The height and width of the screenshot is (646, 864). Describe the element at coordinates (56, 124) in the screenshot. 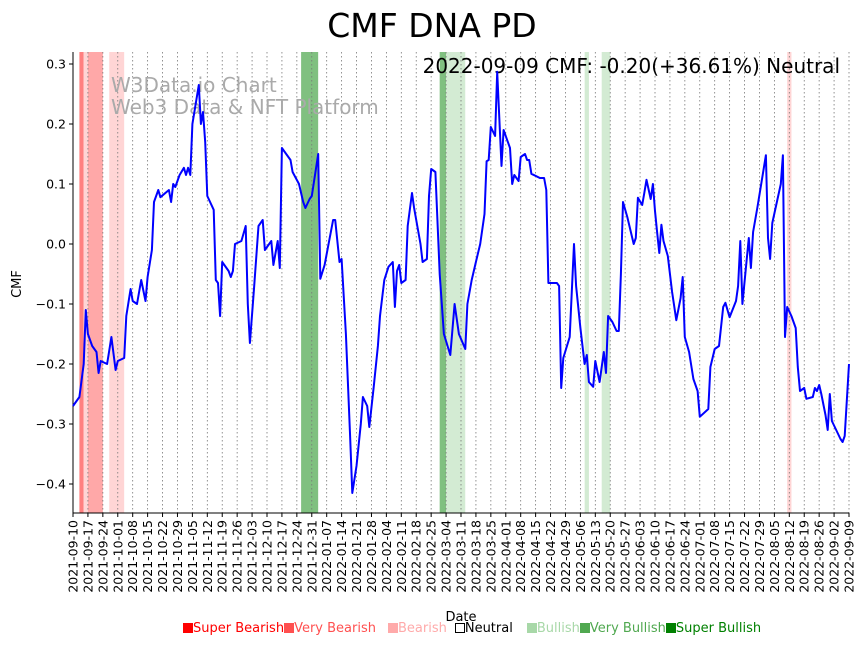

I see `y-tick-label: 0.2` at that location.